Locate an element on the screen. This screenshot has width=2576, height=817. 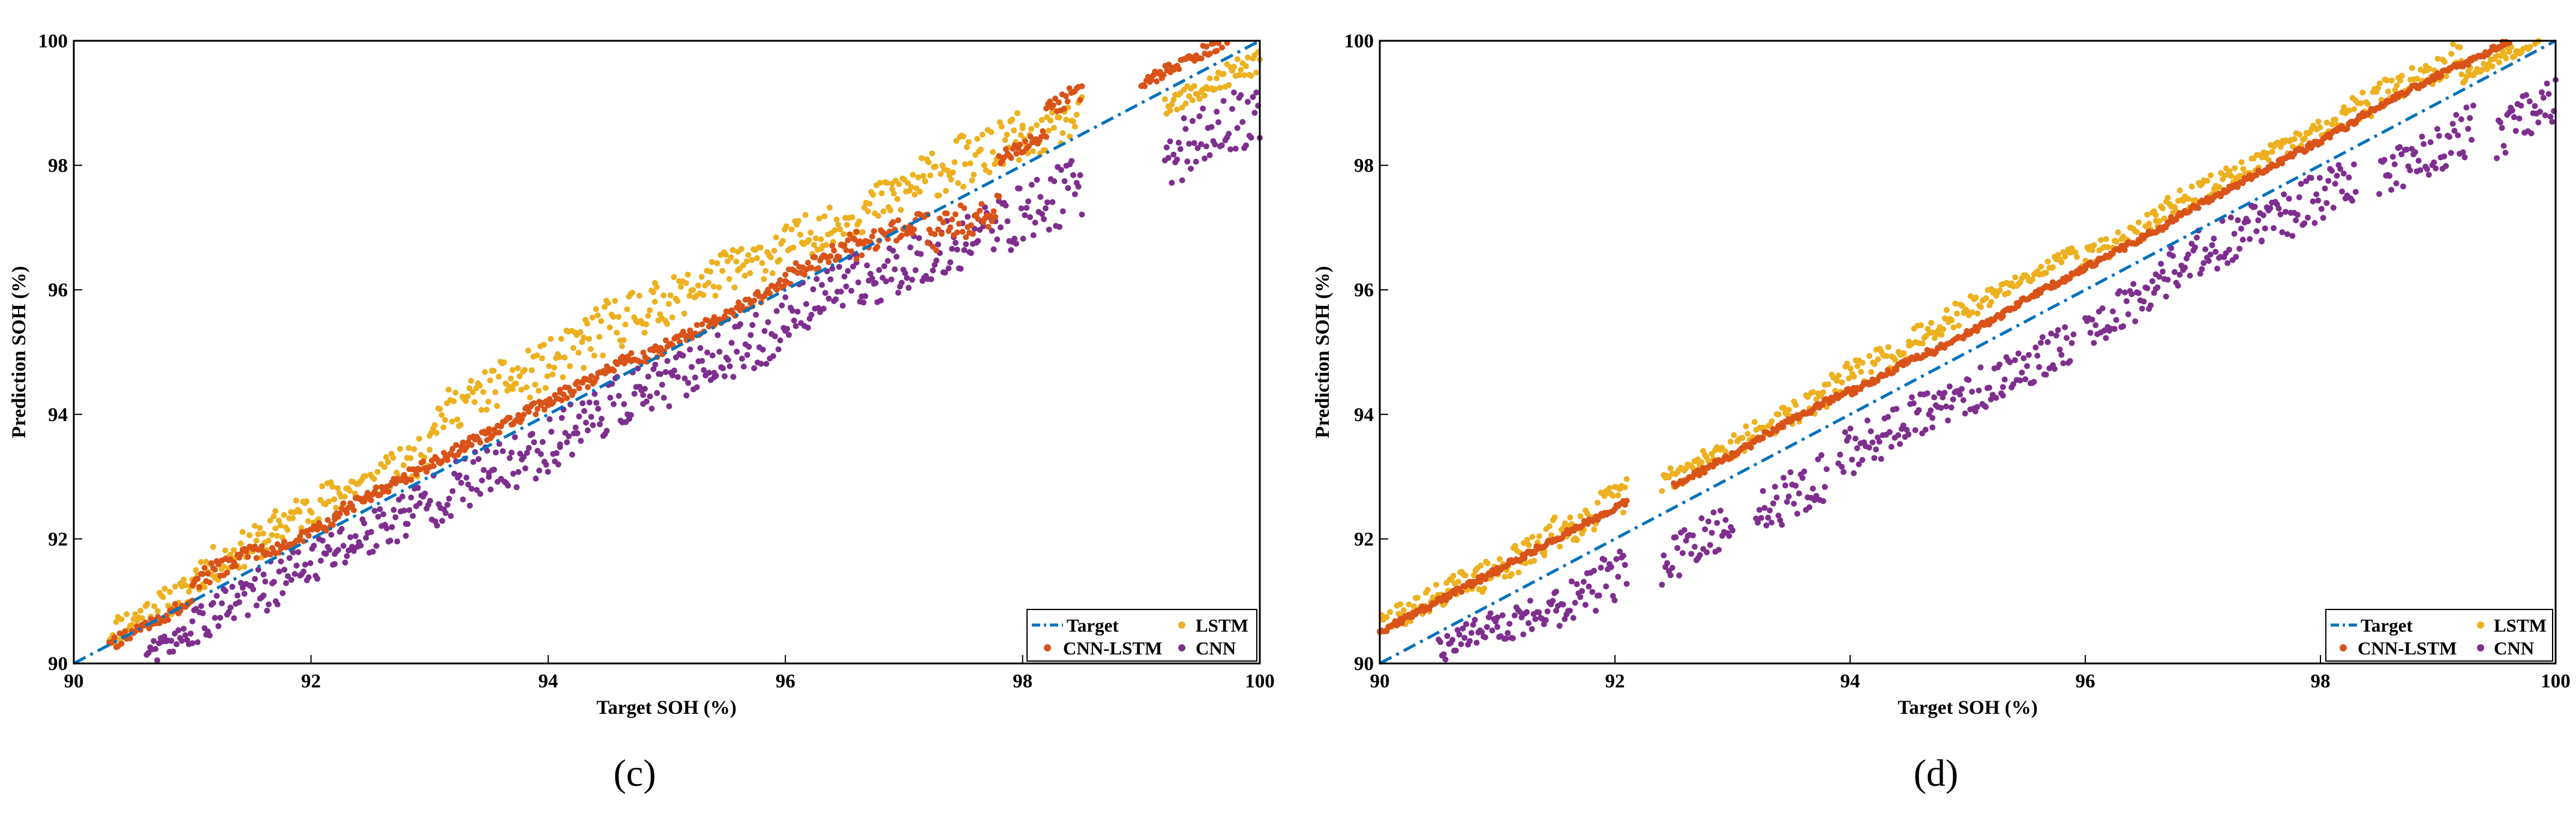
x-tick-label: 100 is located at coordinates (2556, 681).